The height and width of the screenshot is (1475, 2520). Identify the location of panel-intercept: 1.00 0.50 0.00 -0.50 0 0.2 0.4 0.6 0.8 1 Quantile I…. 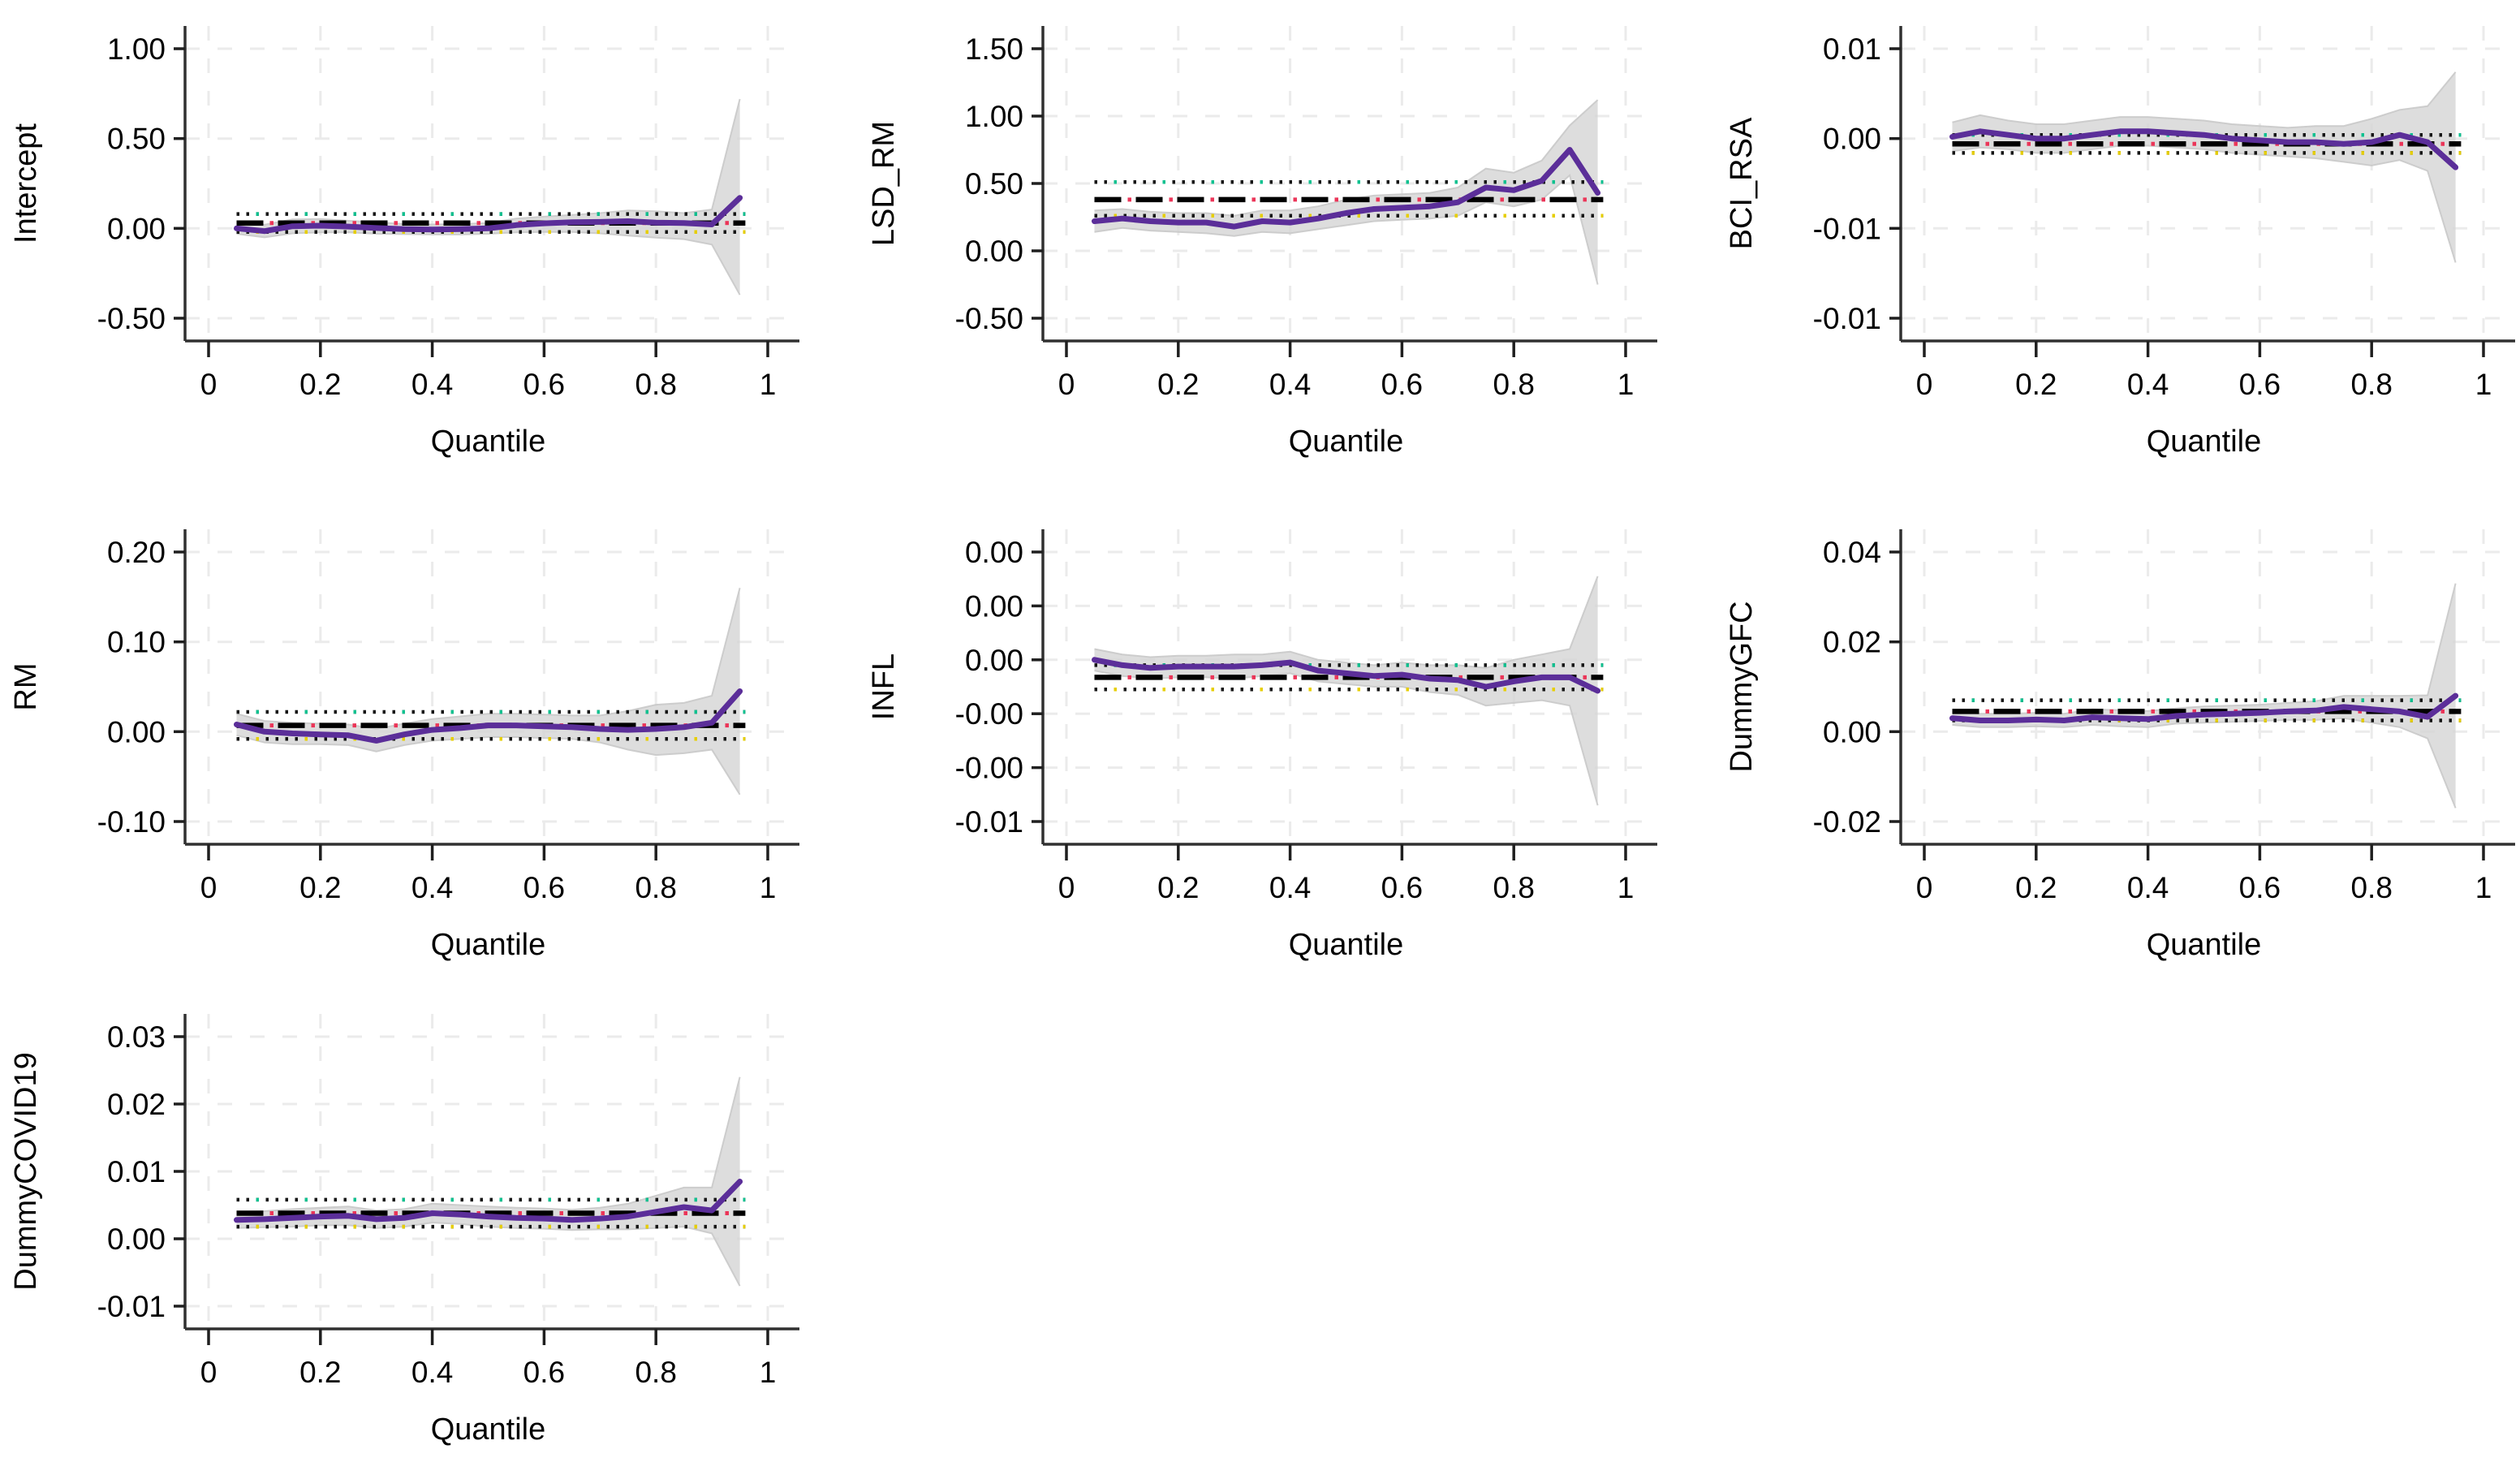
(420, 245).